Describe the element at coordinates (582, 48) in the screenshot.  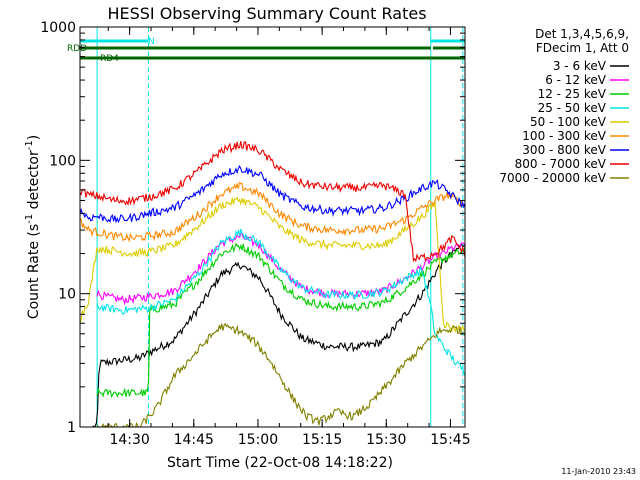
I see `legend-header-line-2: FDecim 1, Att 0` at that location.